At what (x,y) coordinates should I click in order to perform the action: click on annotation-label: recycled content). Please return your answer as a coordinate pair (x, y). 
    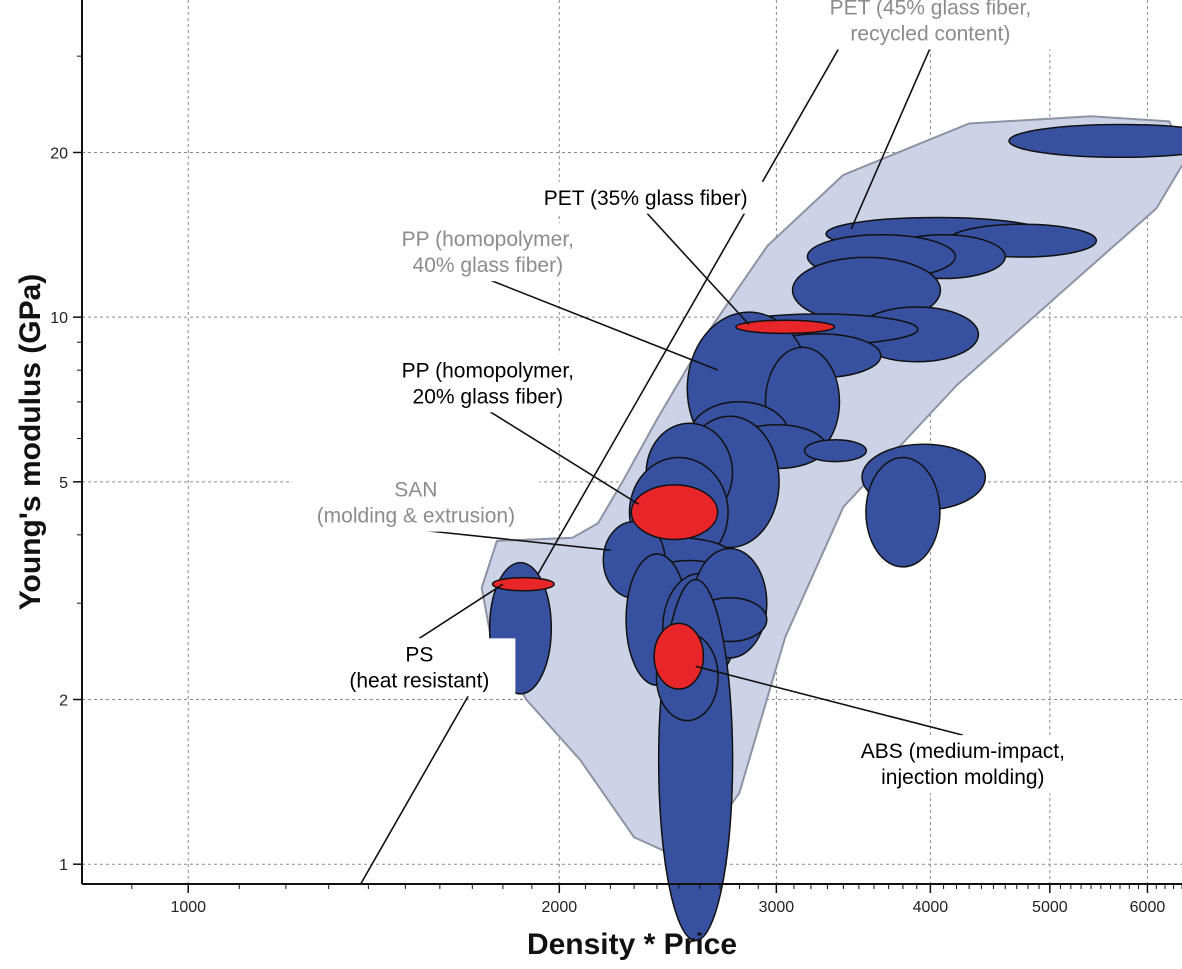
    Looking at the image, I should click on (930, 34).